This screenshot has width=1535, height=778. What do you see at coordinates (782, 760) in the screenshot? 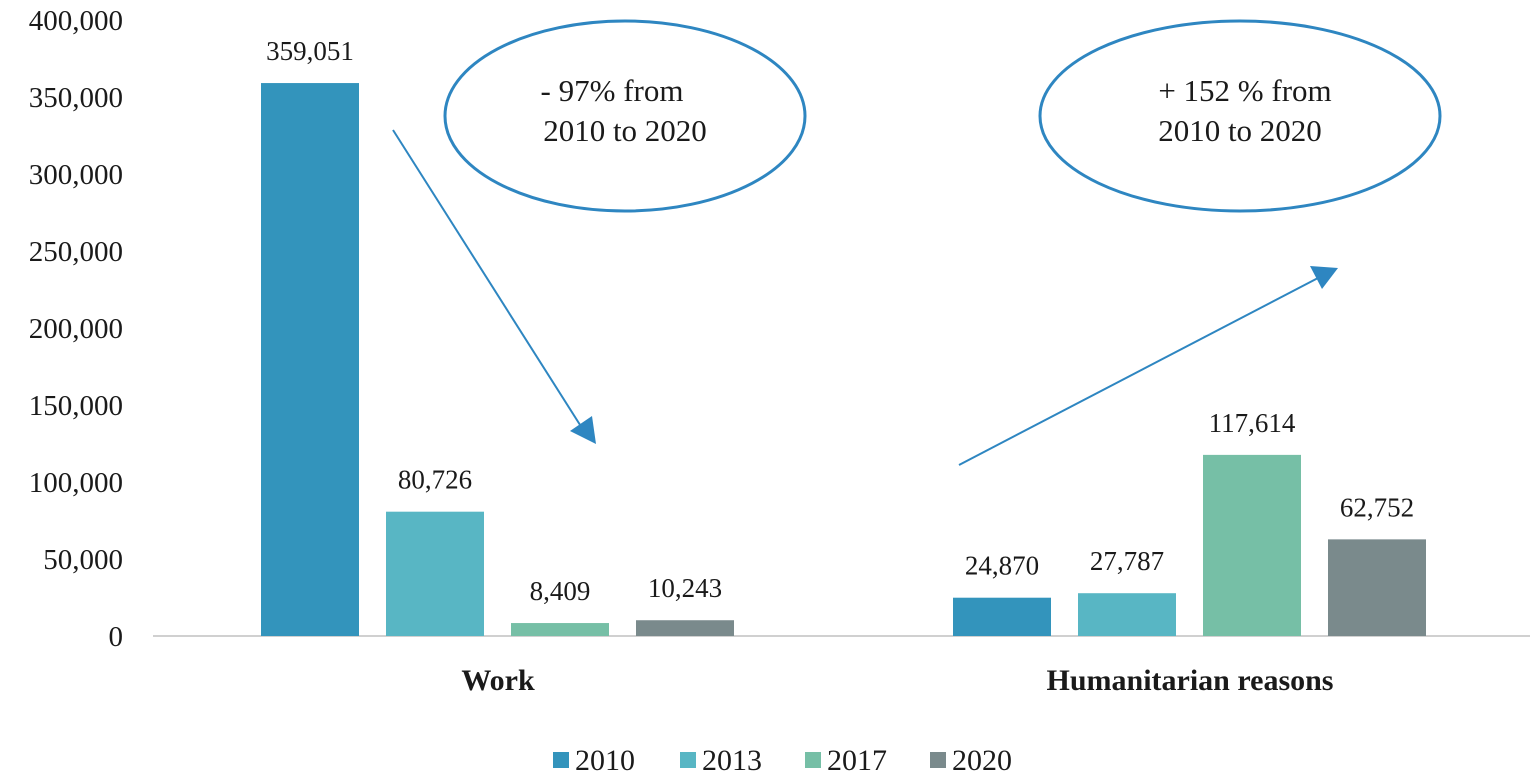
I see `legend: 2010 2013 2017 2020` at bounding box center [782, 760].